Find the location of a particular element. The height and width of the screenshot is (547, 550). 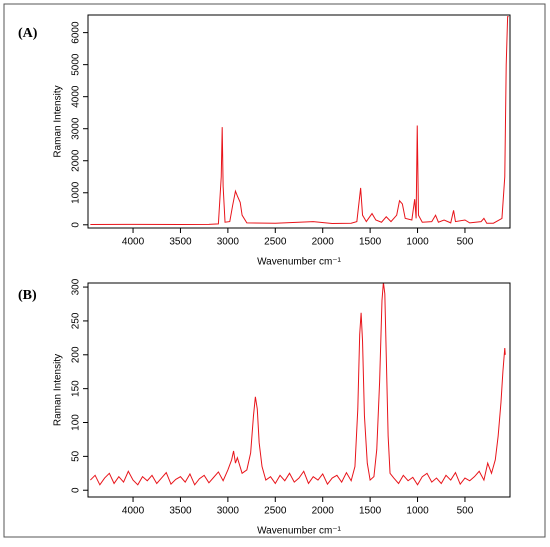

y-tick-label: 1000 is located at coordinates (76, 192).